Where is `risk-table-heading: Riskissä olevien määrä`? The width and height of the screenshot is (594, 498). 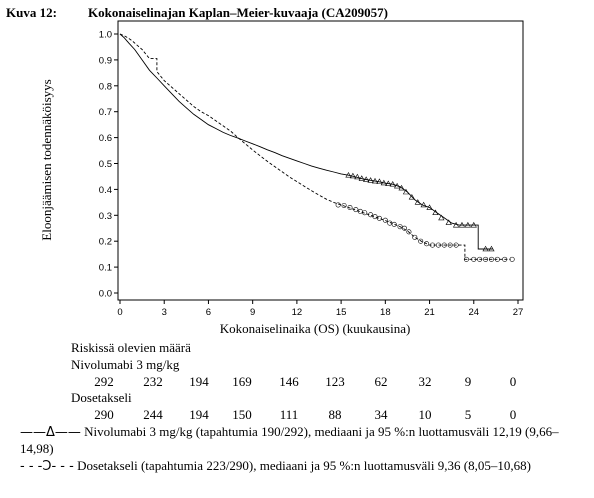 risk-table-heading: Riskissä olevien määrä is located at coordinates (131, 347).